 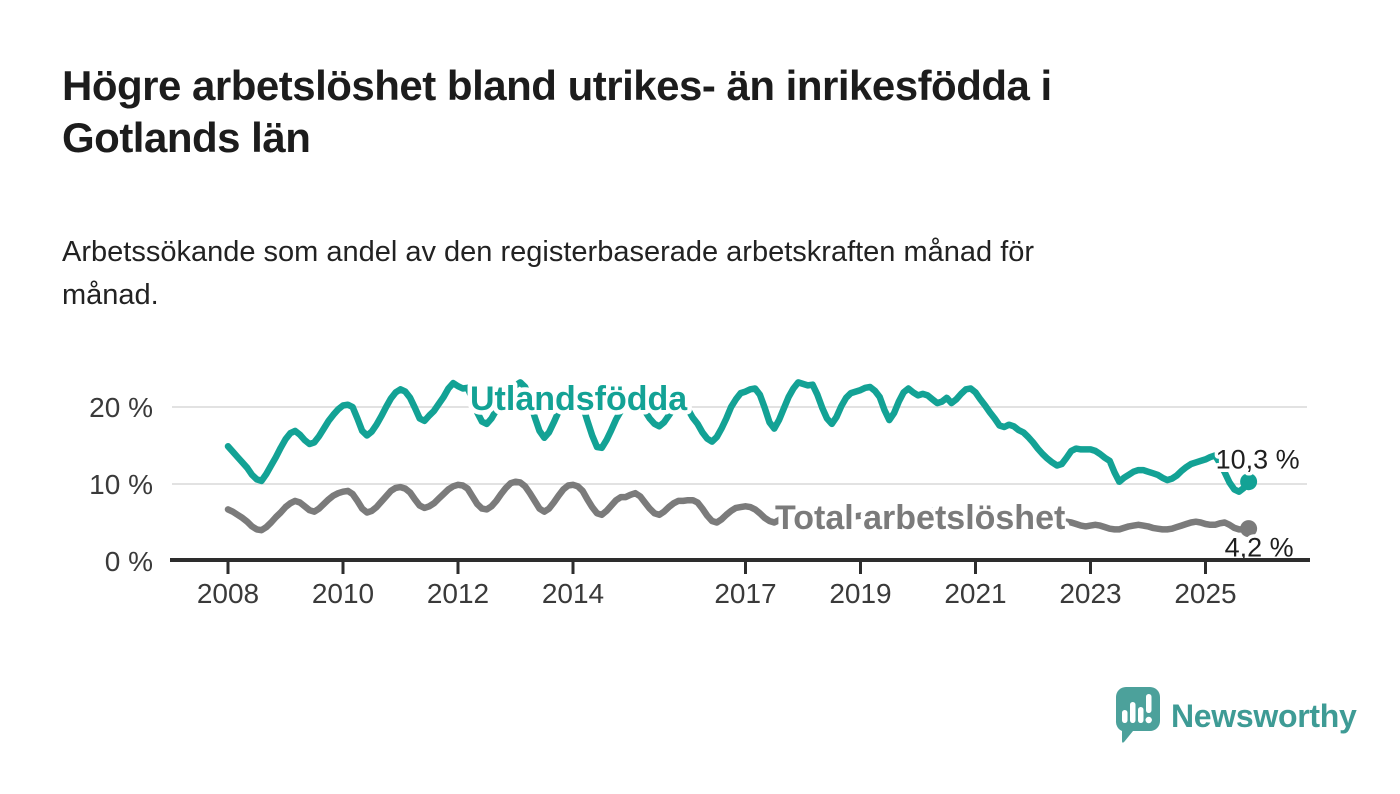 What do you see at coordinates (1264, 715) in the screenshot?
I see `newsworthy-logo-text: Newsworthy` at bounding box center [1264, 715].